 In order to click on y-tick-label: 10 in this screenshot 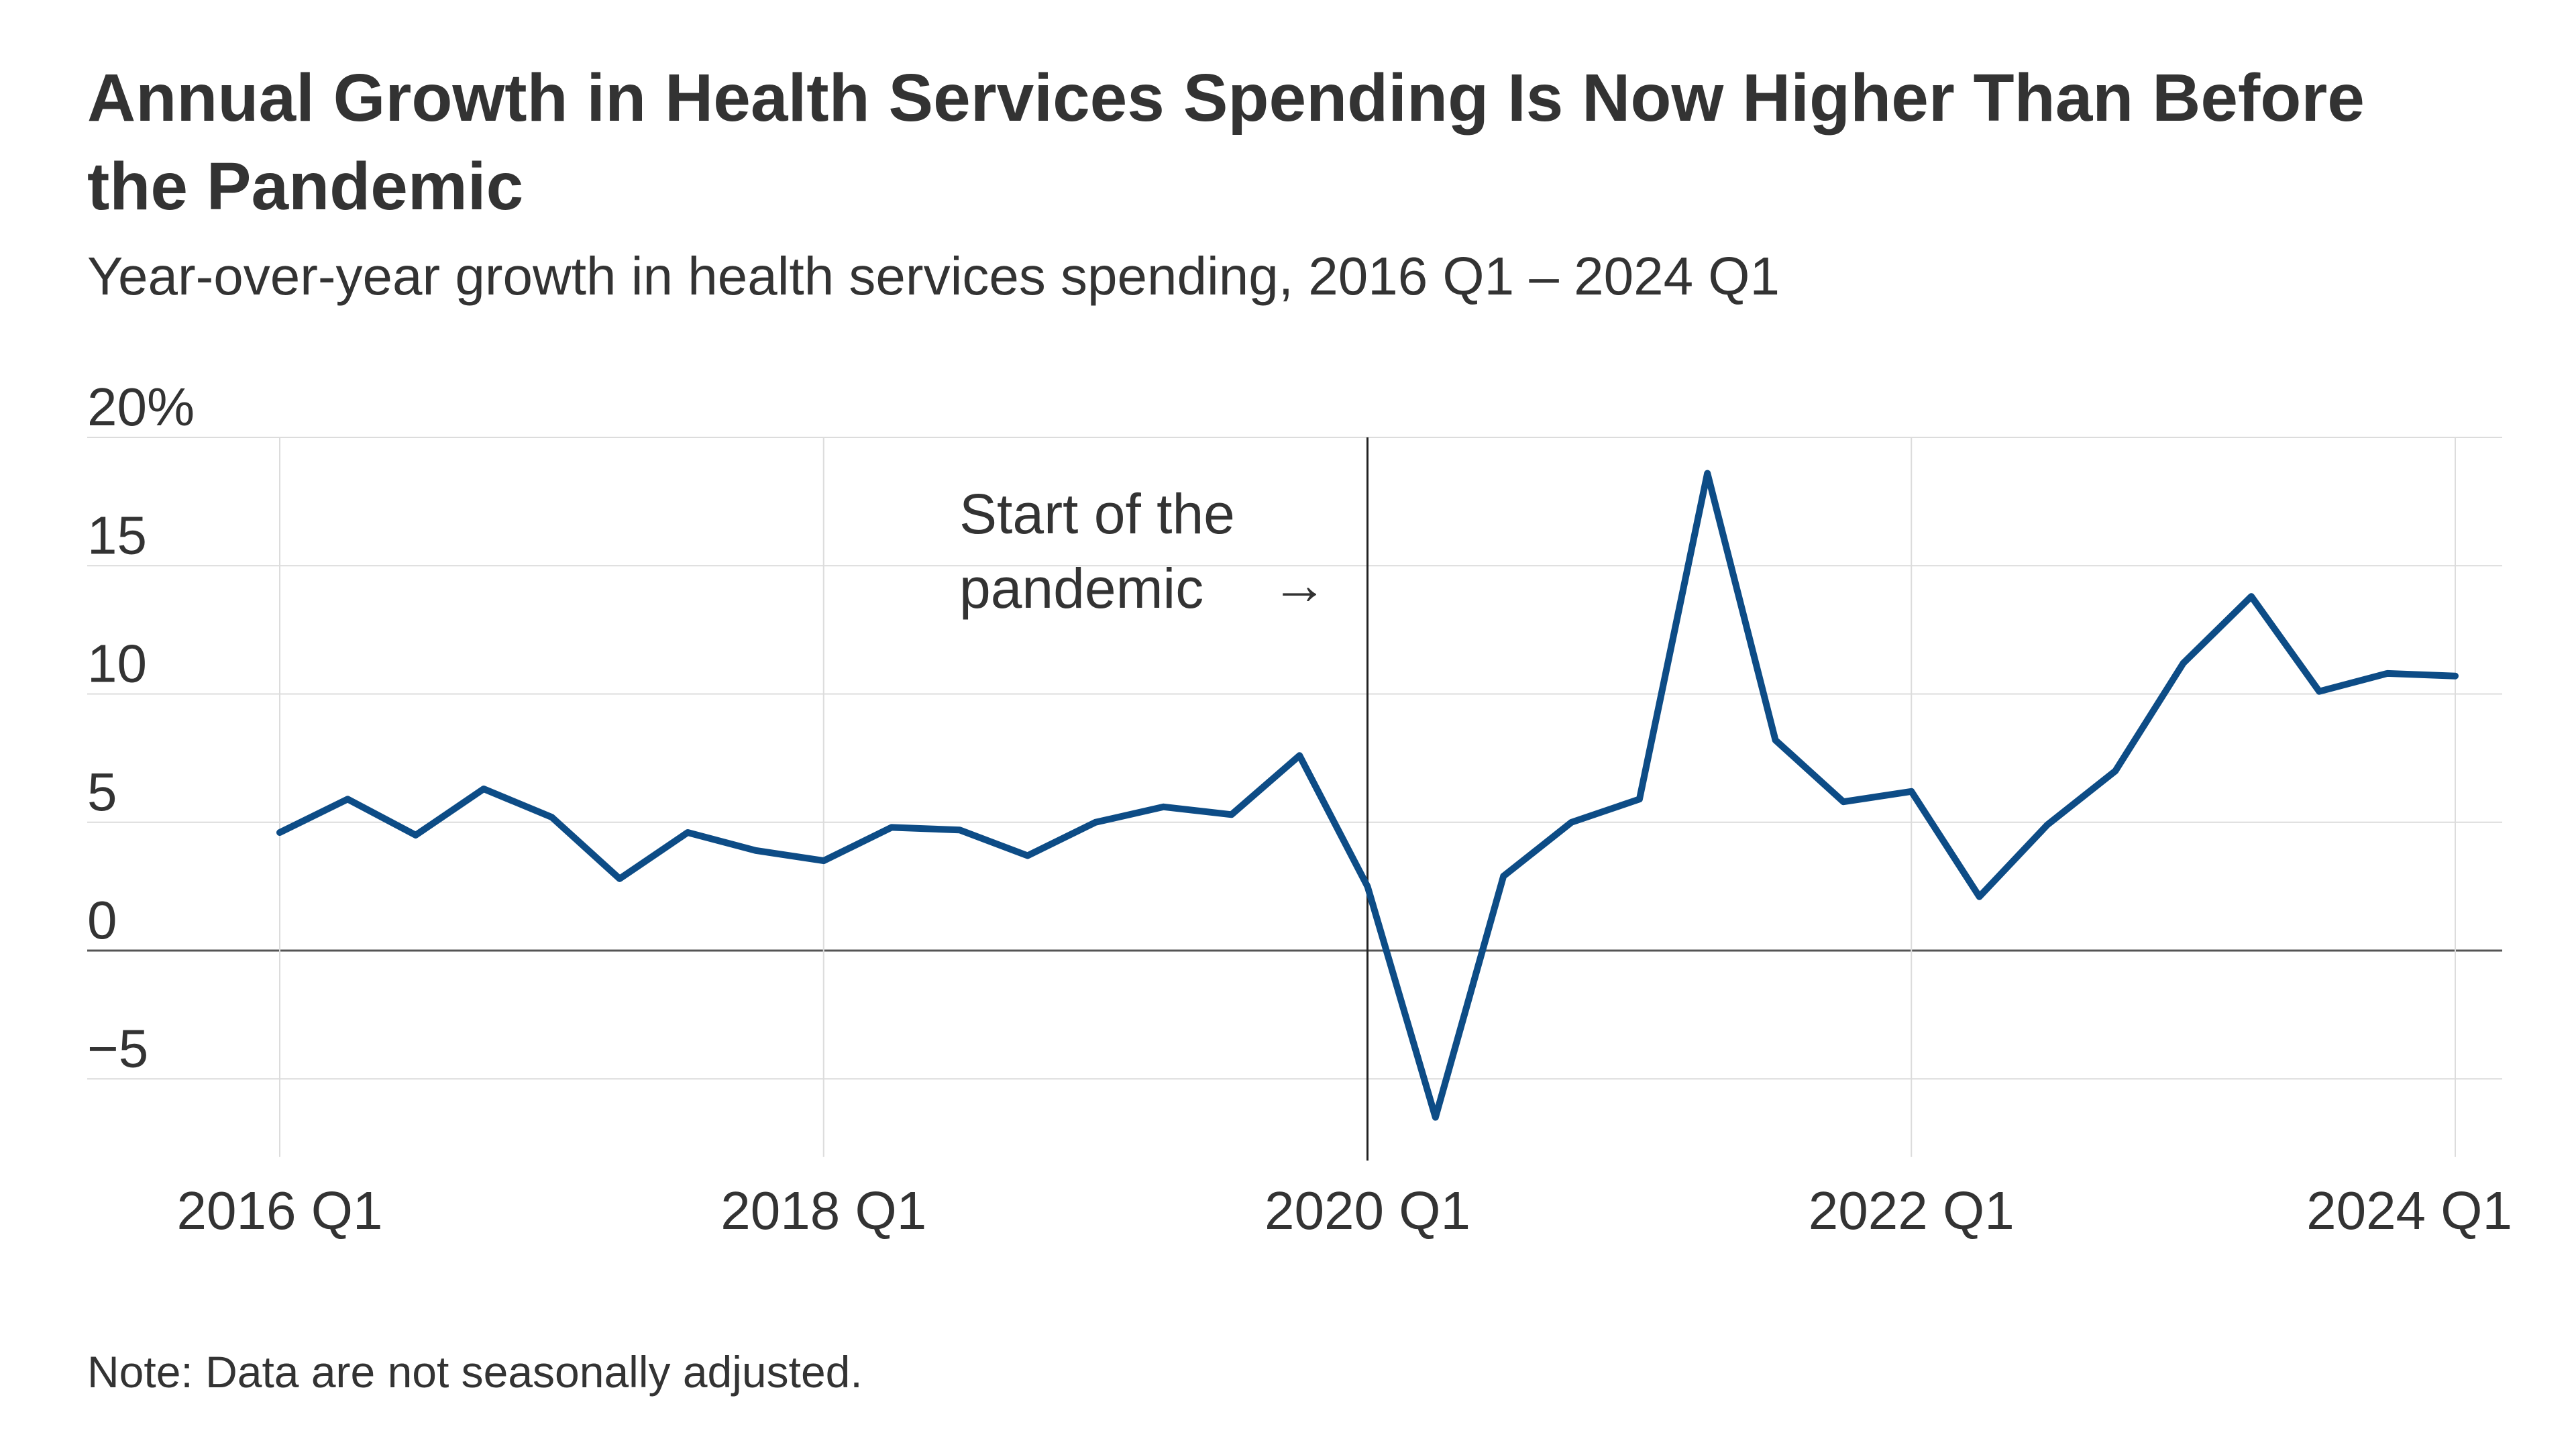, I will do `click(117, 664)`.